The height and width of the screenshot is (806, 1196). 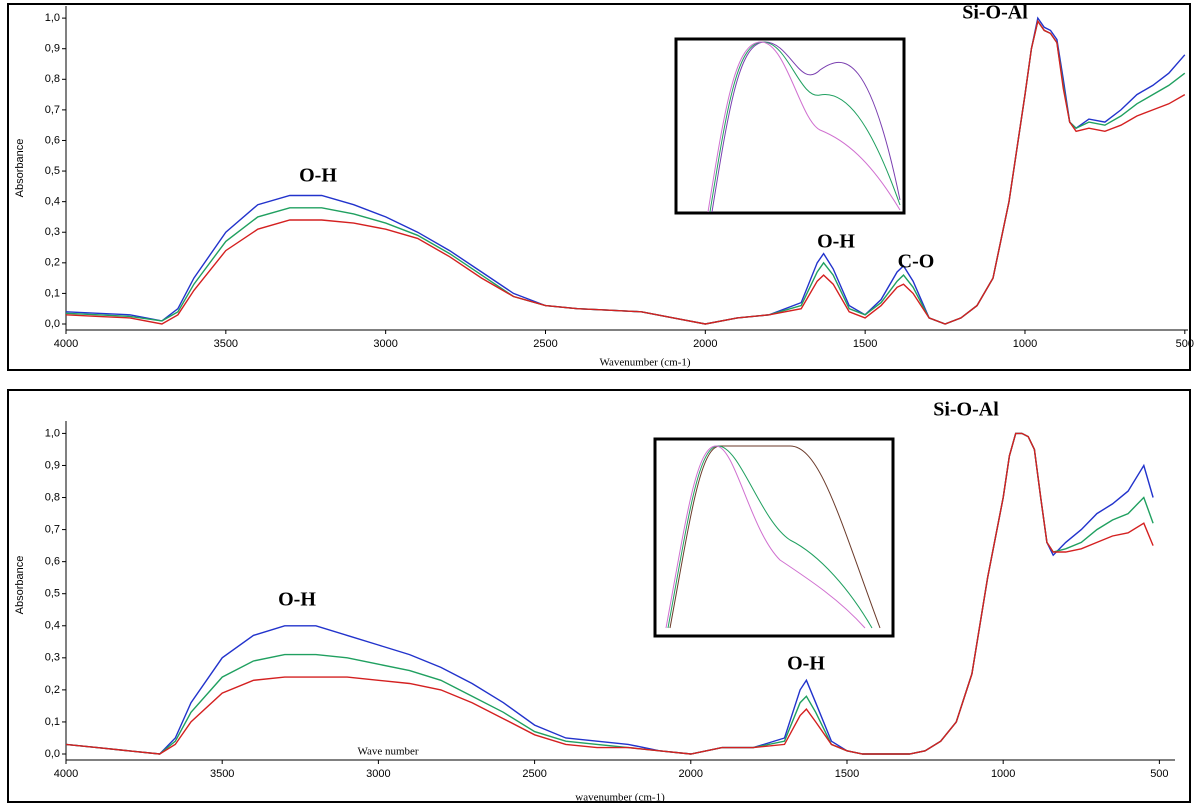 What do you see at coordinates (916, 262) in the screenshot?
I see `peak-annotation: C-O` at bounding box center [916, 262].